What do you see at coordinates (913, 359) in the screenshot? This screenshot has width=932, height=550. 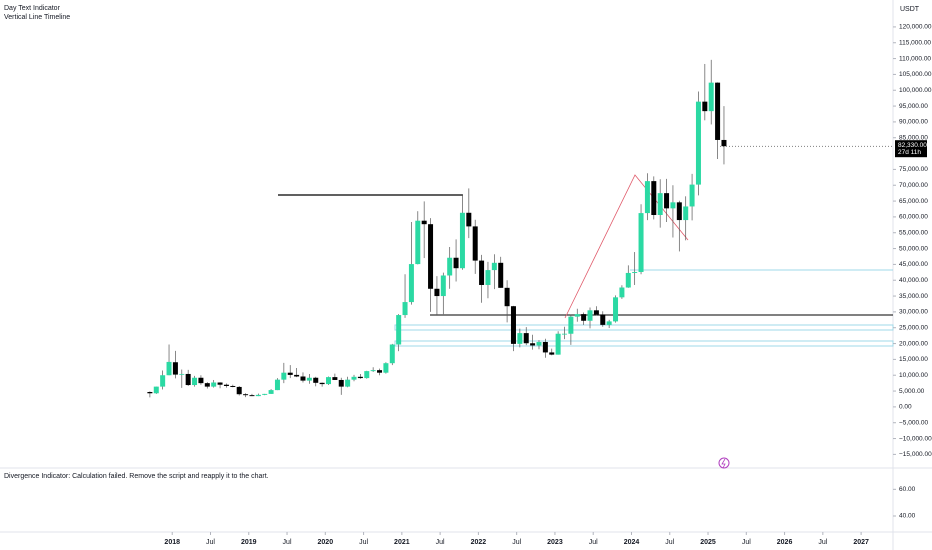 I see `y-tick-label: 15,000.00` at bounding box center [913, 359].